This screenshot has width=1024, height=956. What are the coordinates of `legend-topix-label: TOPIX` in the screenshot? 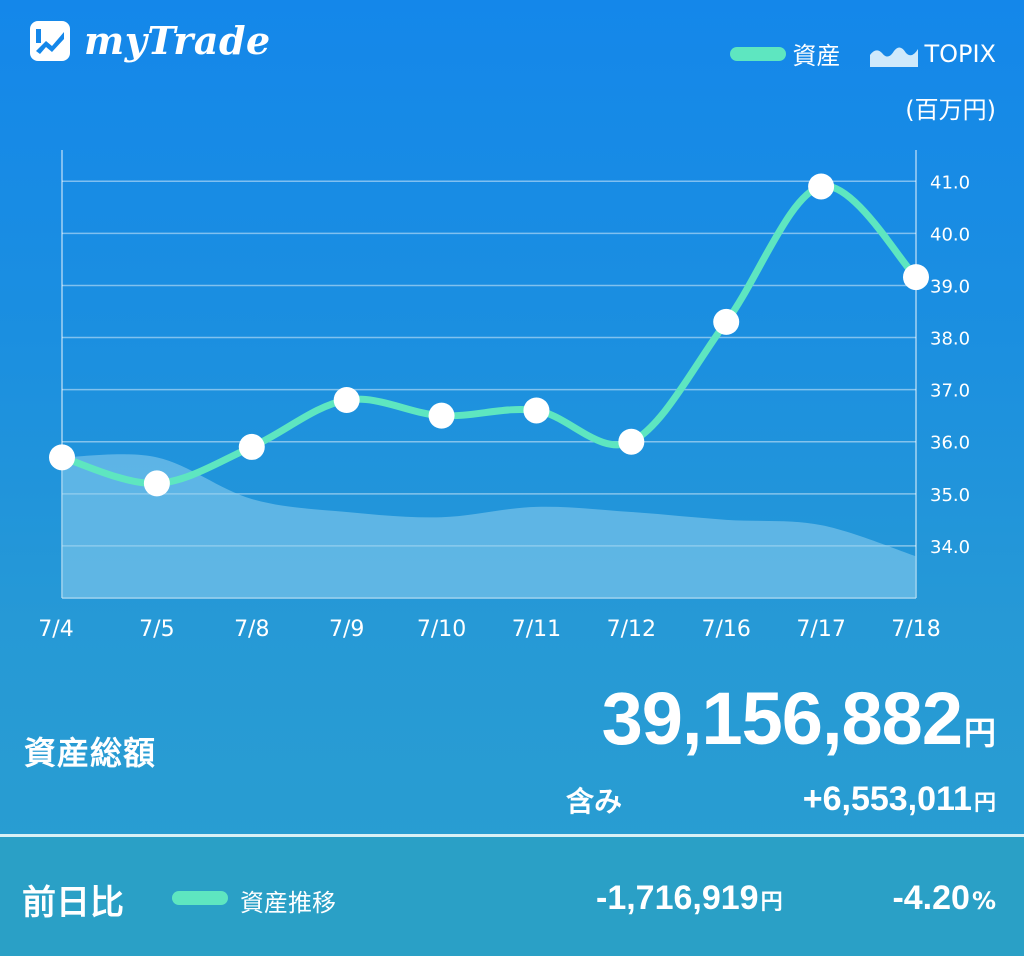 It's located at (960, 53).